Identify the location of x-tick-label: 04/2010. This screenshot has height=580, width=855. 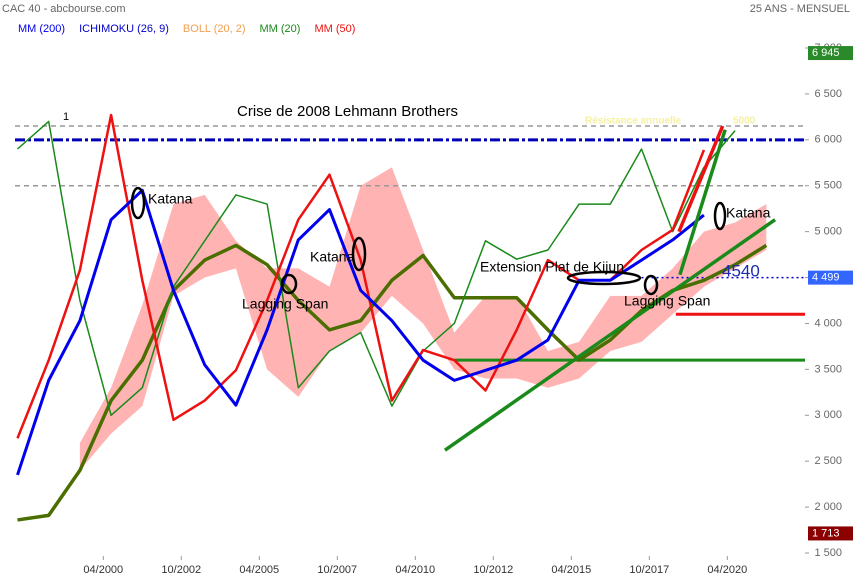
(415, 570).